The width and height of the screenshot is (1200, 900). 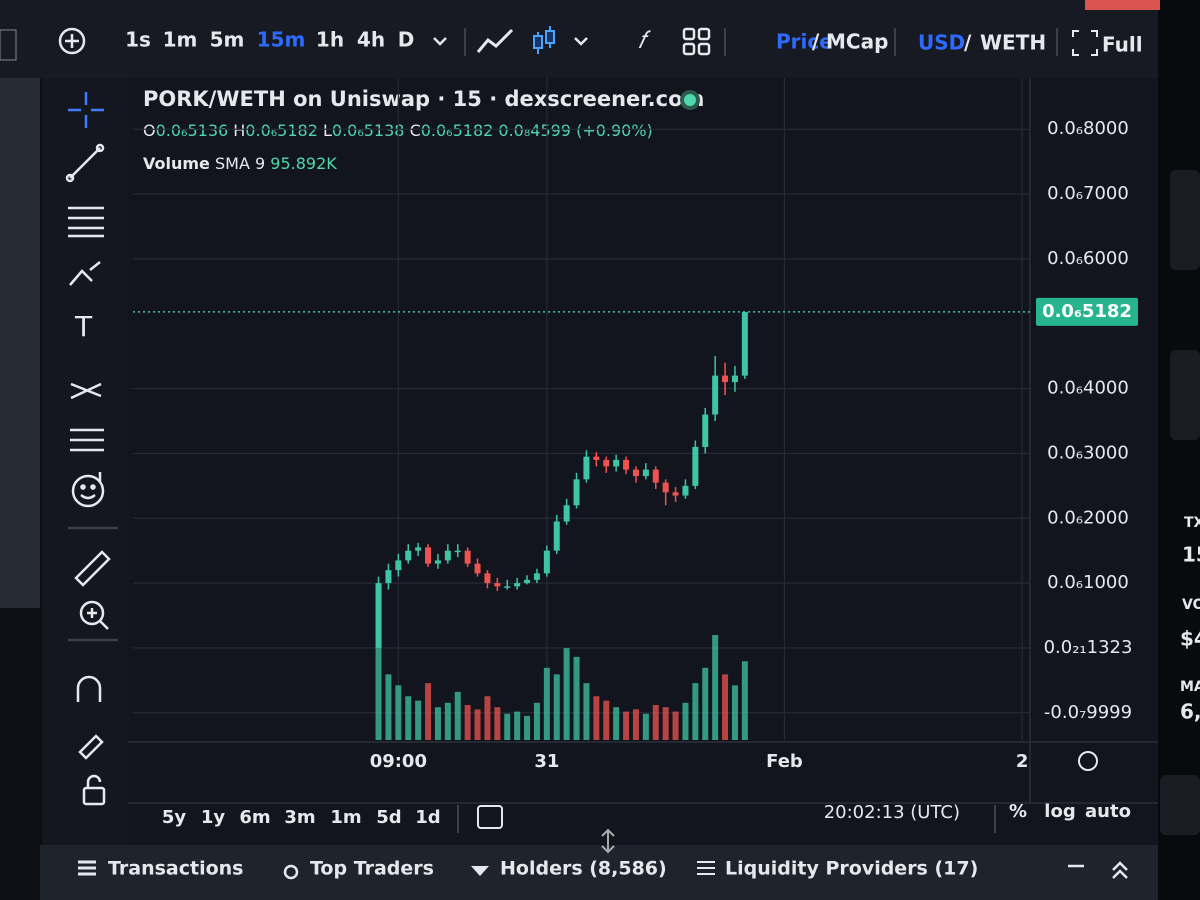 What do you see at coordinates (281, 130) in the screenshot?
I see `ohlc-value: 0.0₆5182` at bounding box center [281, 130].